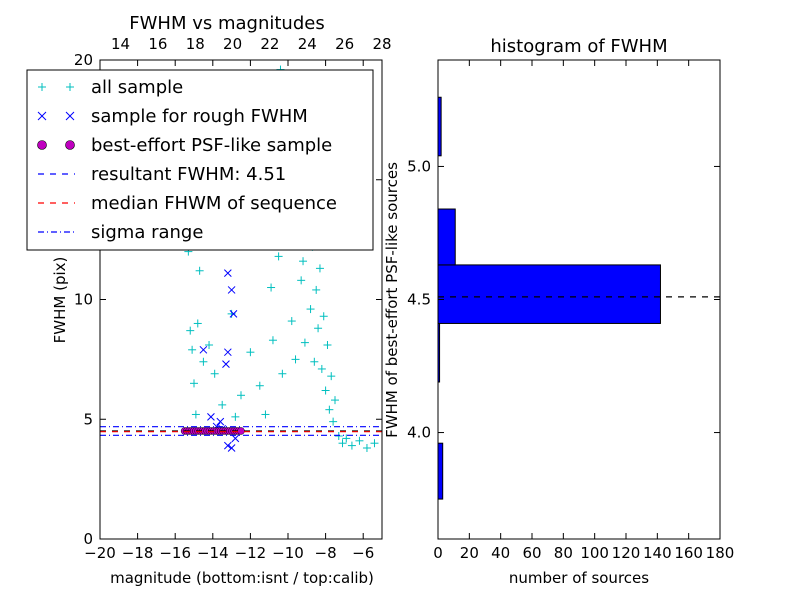  Describe the element at coordinates (469, 553) in the screenshot. I see `histogram-x-tick-label: 20` at that location.